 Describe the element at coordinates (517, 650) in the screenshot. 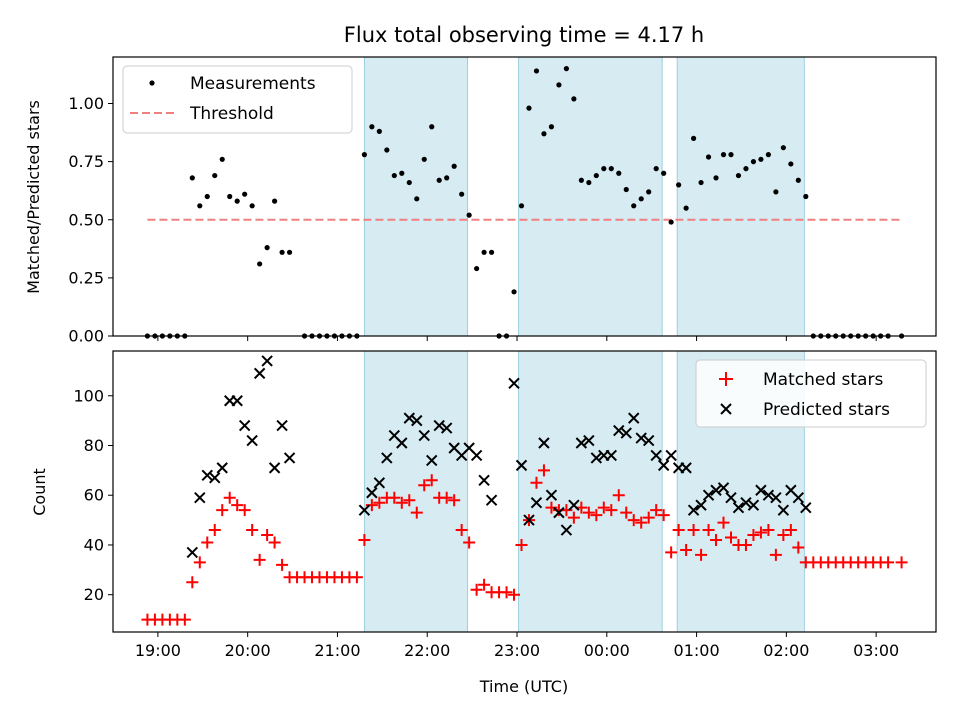

I see `x-tick-label: 23:00` at that location.